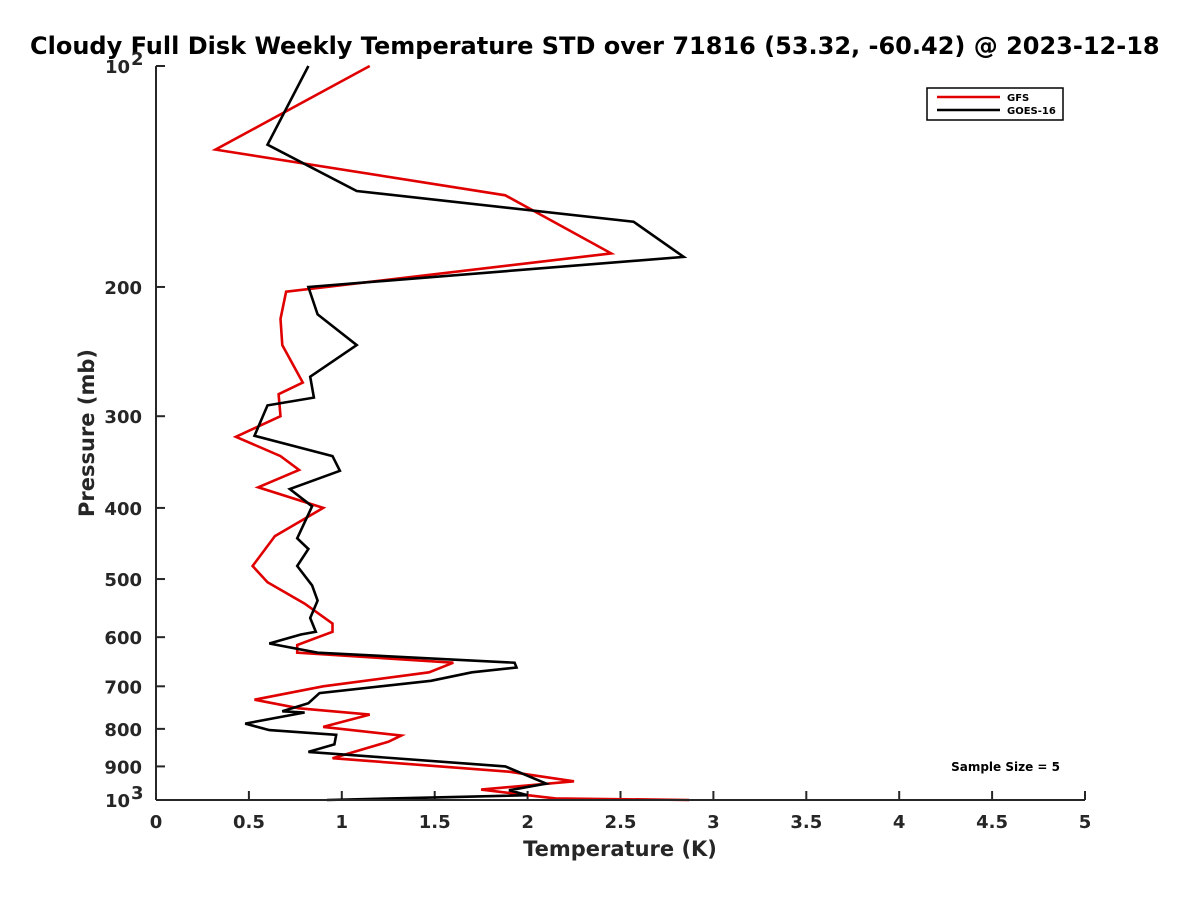 This screenshot has height=900, width=1200. What do you see at coordinates (123, 730) in the screenshot?
I see `y-tick-label: 800` at bounding box center [123, 730].